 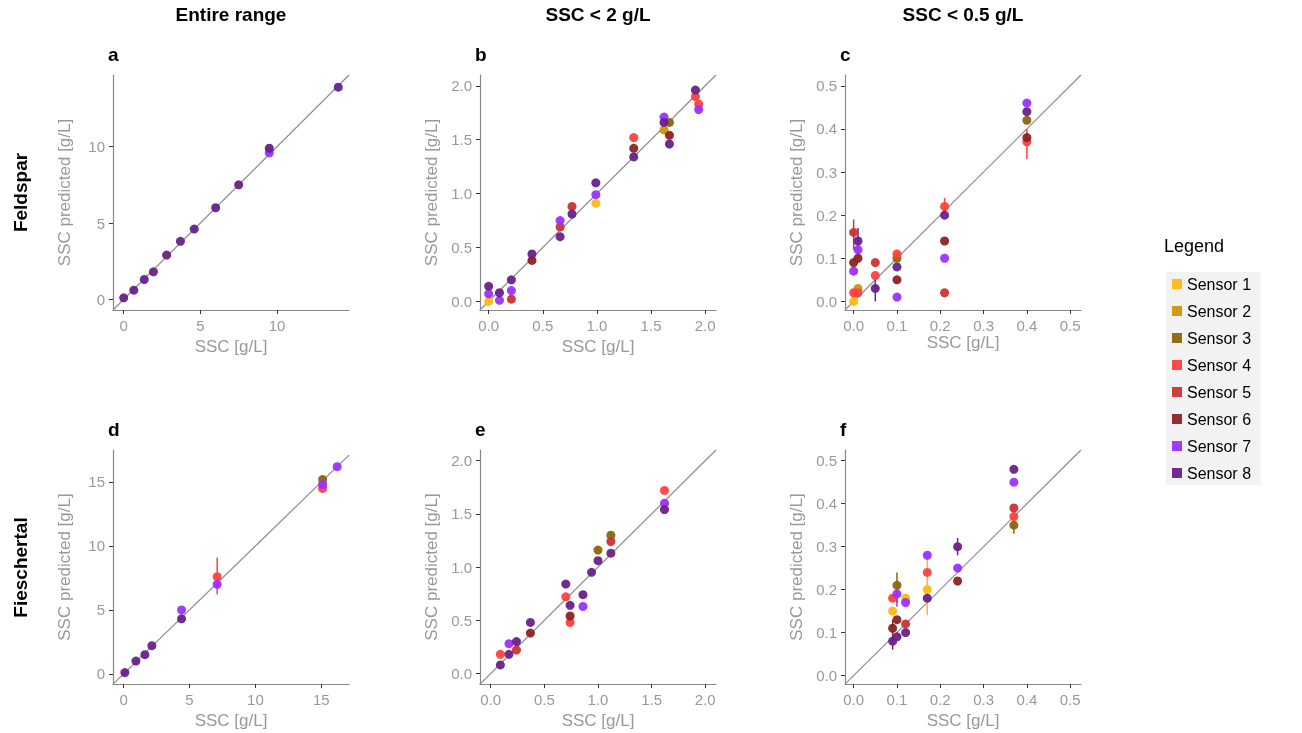 What do you see at coordinates (940, 700) in the screenshot?
I see `x-tick-label: 0.2` at bounding box center [940, 700].